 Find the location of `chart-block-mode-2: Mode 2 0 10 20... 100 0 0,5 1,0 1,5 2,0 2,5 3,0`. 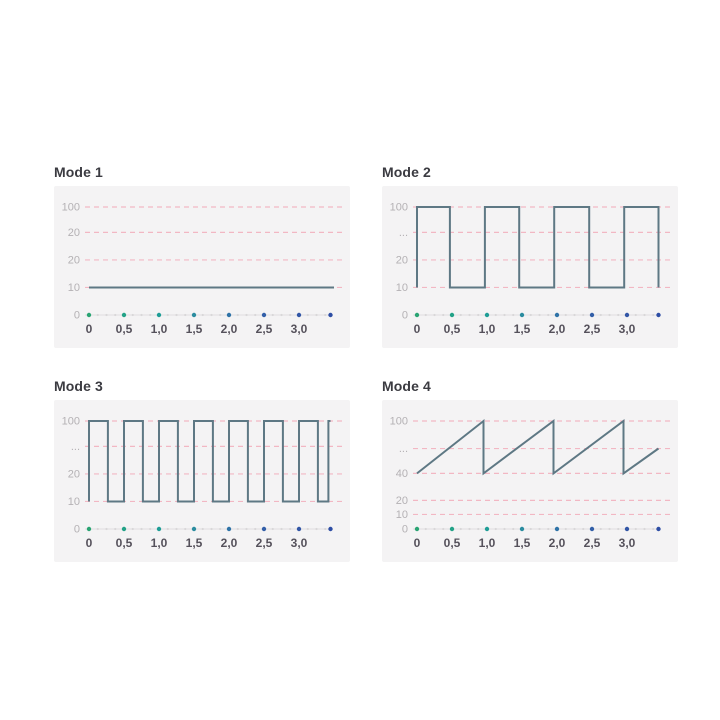

chart-block-mode-2: Mode 2 0 10 20... 100 0 0,5 1,0 1,5 2,0 2,5 3,0 is located at coordinates (530, 256).